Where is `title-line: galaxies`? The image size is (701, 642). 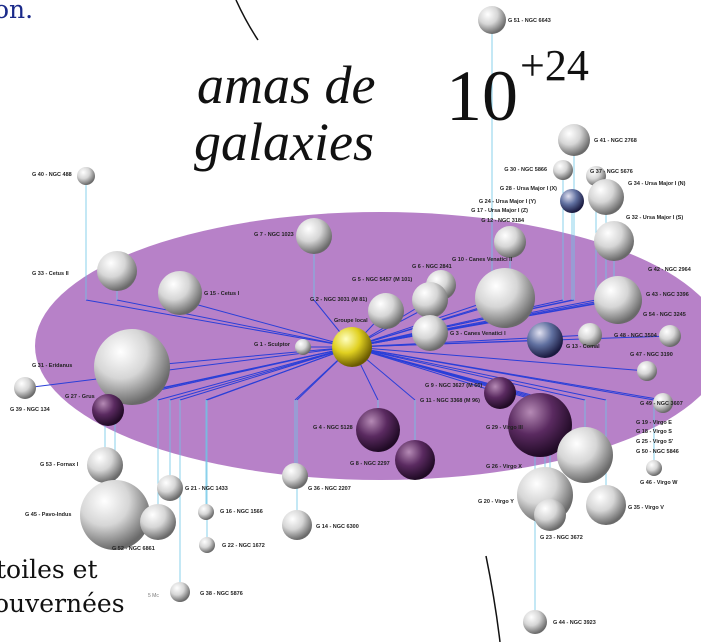 title-line: galaxies is located at coordinates (284, 142).